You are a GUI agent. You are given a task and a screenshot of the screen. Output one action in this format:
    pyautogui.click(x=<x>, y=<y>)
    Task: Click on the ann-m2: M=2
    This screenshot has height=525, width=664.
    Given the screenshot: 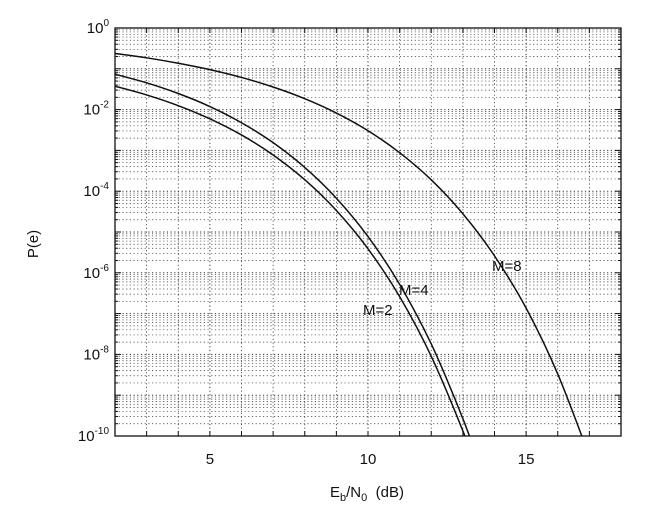 What is the action you would take?
    pyautogui.click(x=378, y=310)
    